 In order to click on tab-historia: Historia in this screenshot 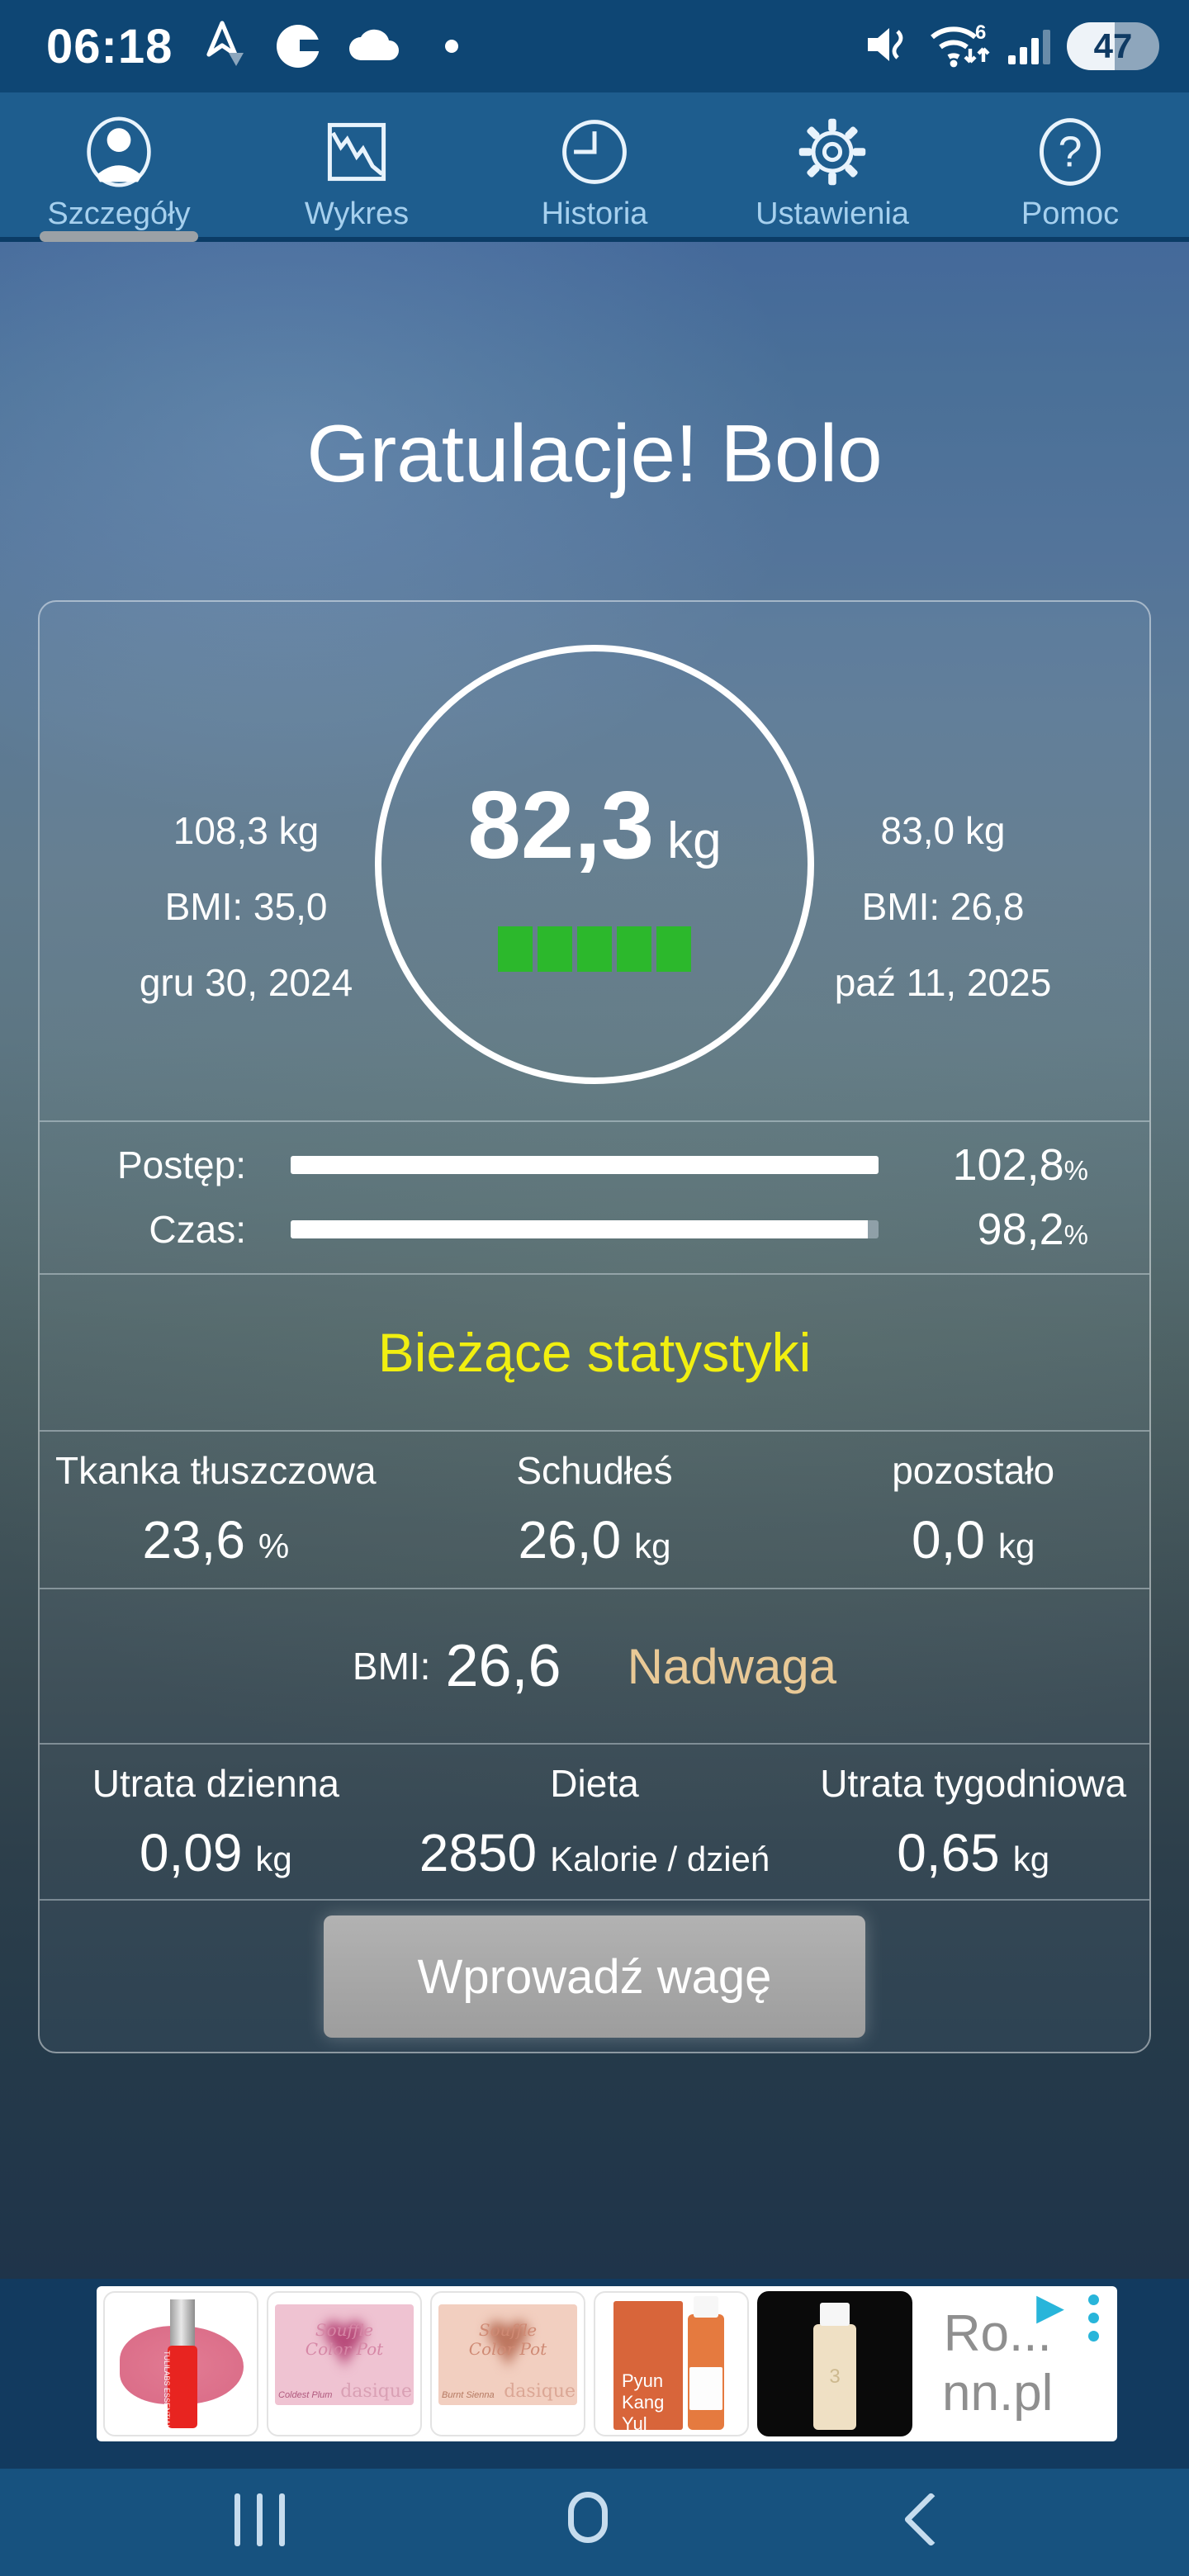, I will do `click(594, 164)`.